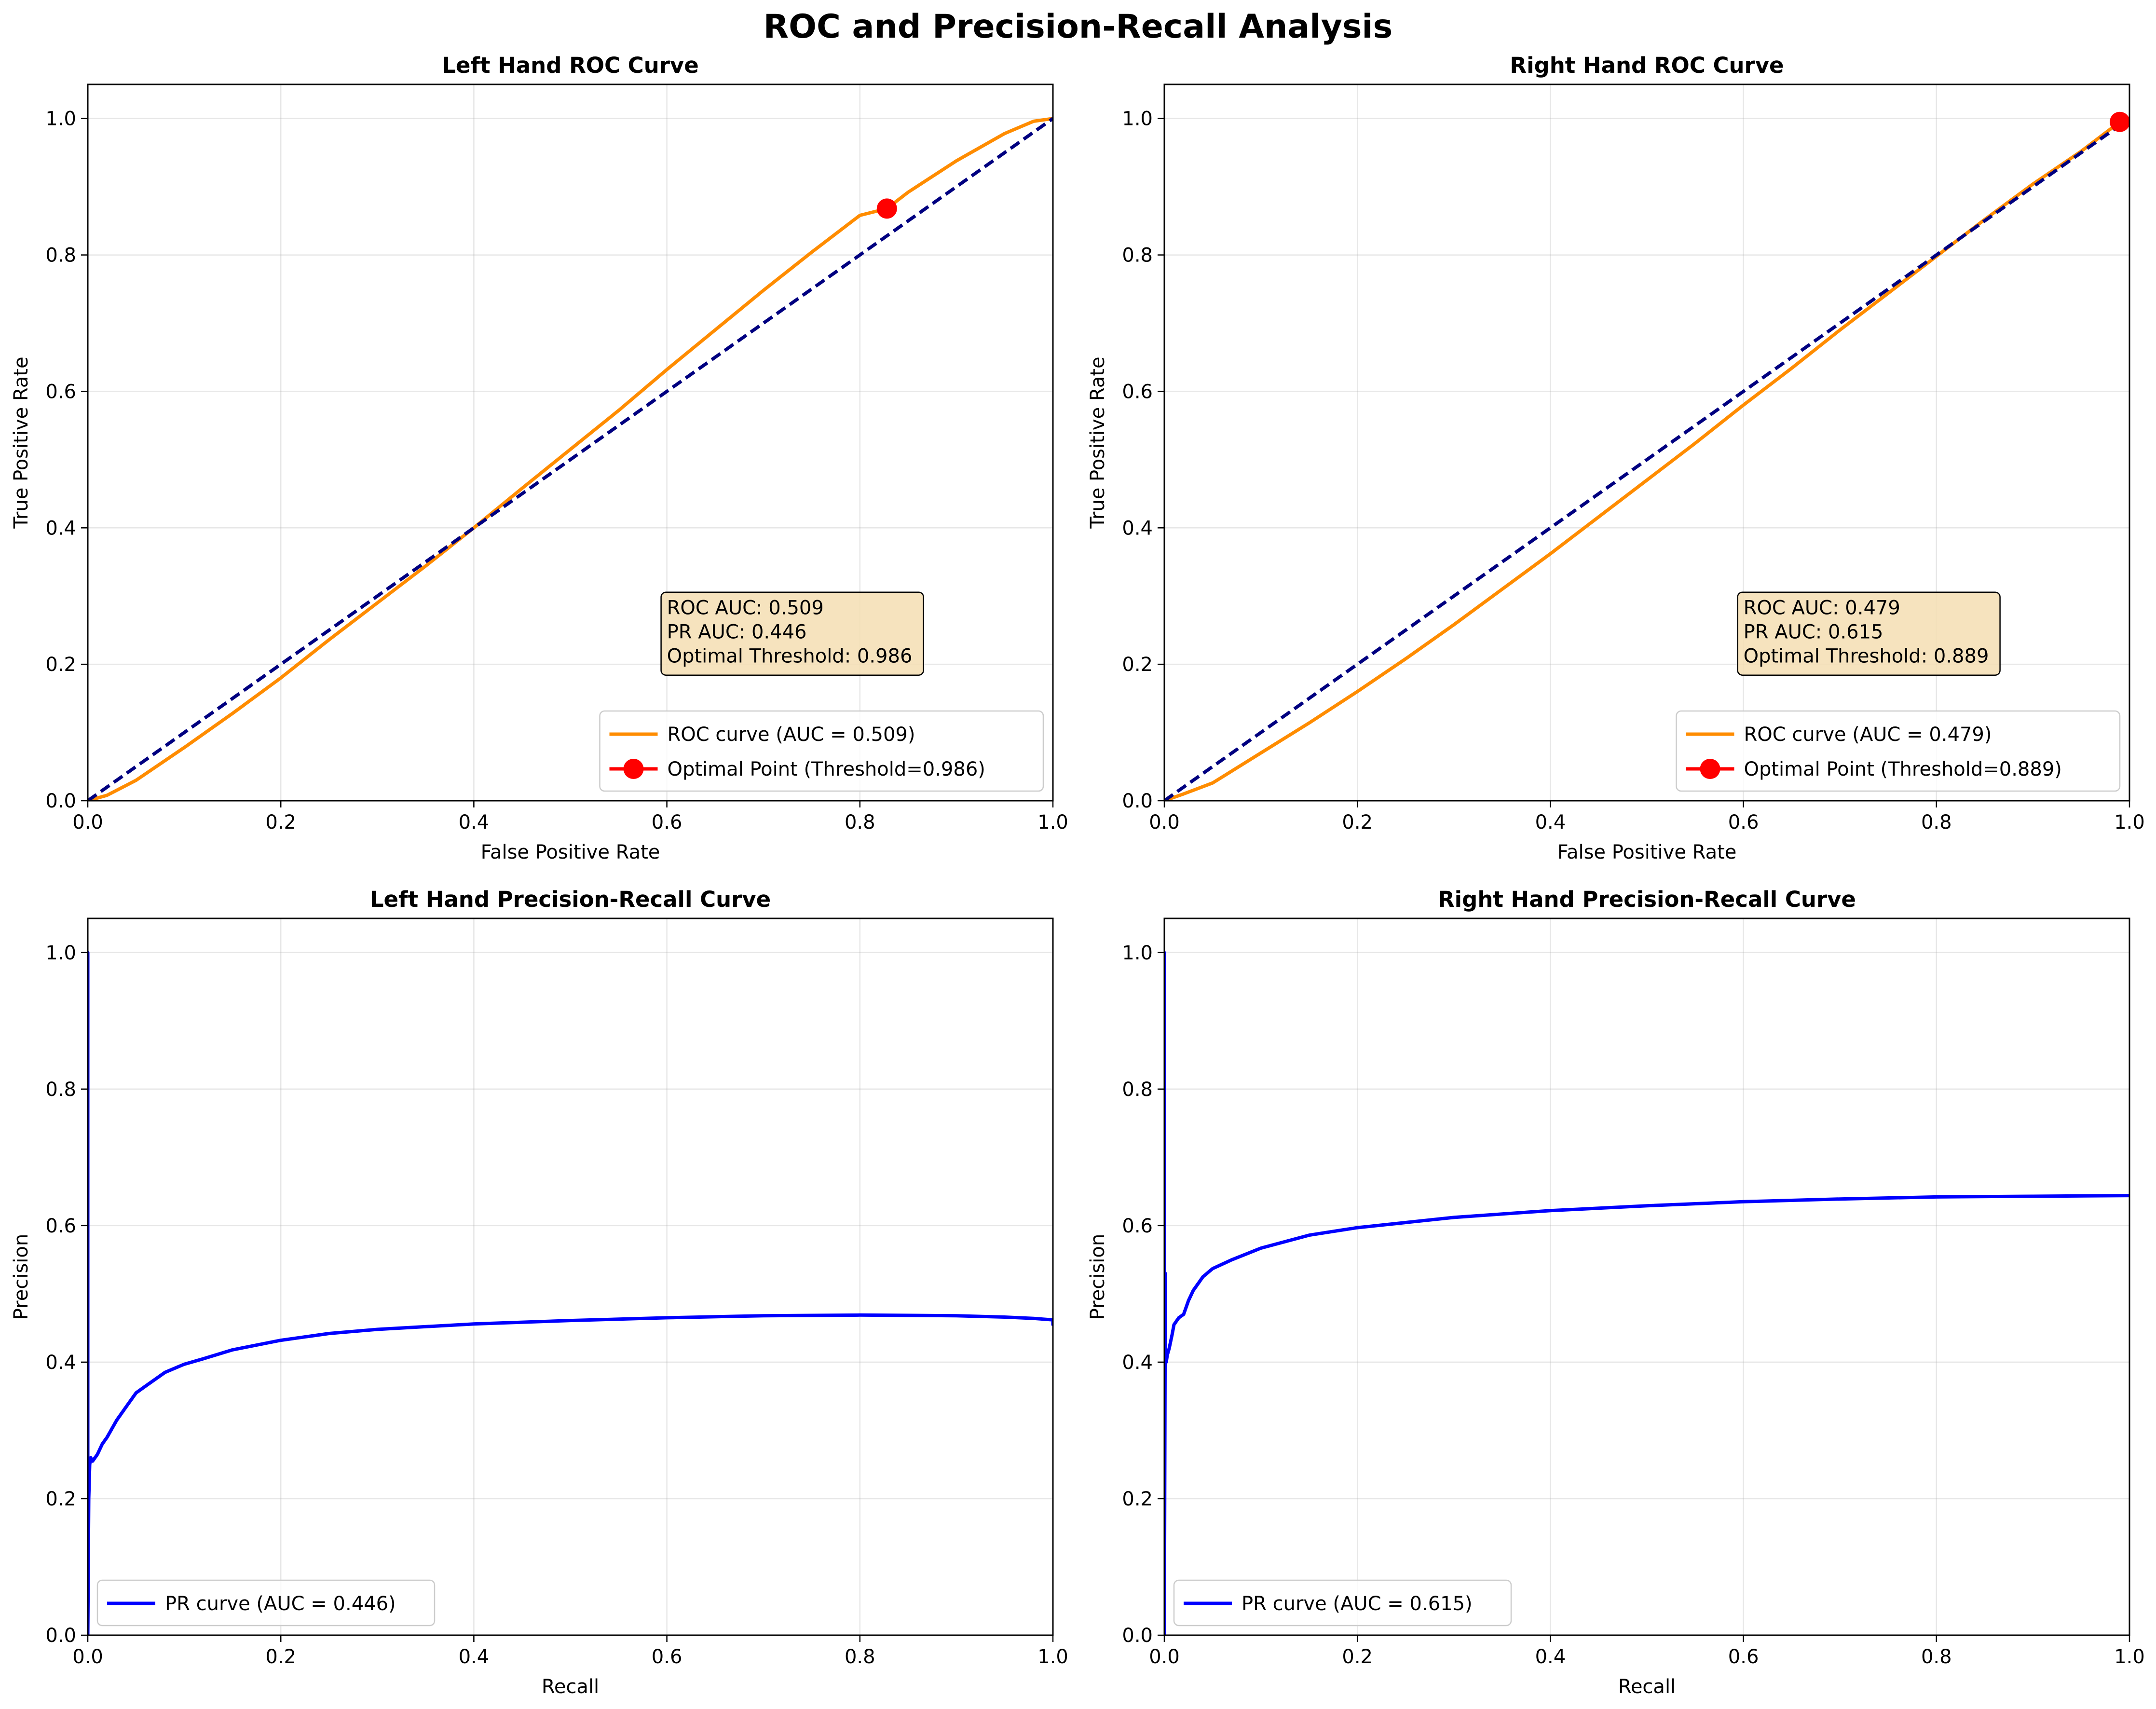 The image size is (2156, 1709). What do you see at coordinates (1866, 656) in the screenshot?
I see `stats-annotation-line: Optimal Threshold: 0.889` at bounding box center [1866, 656].